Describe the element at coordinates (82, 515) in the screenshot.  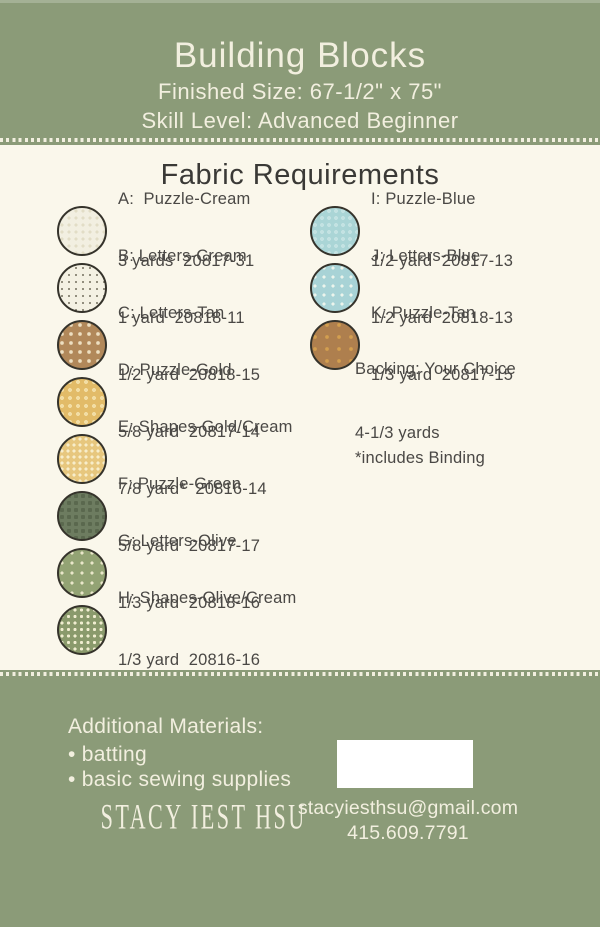
I see `fabric-swatch-f` at that location.